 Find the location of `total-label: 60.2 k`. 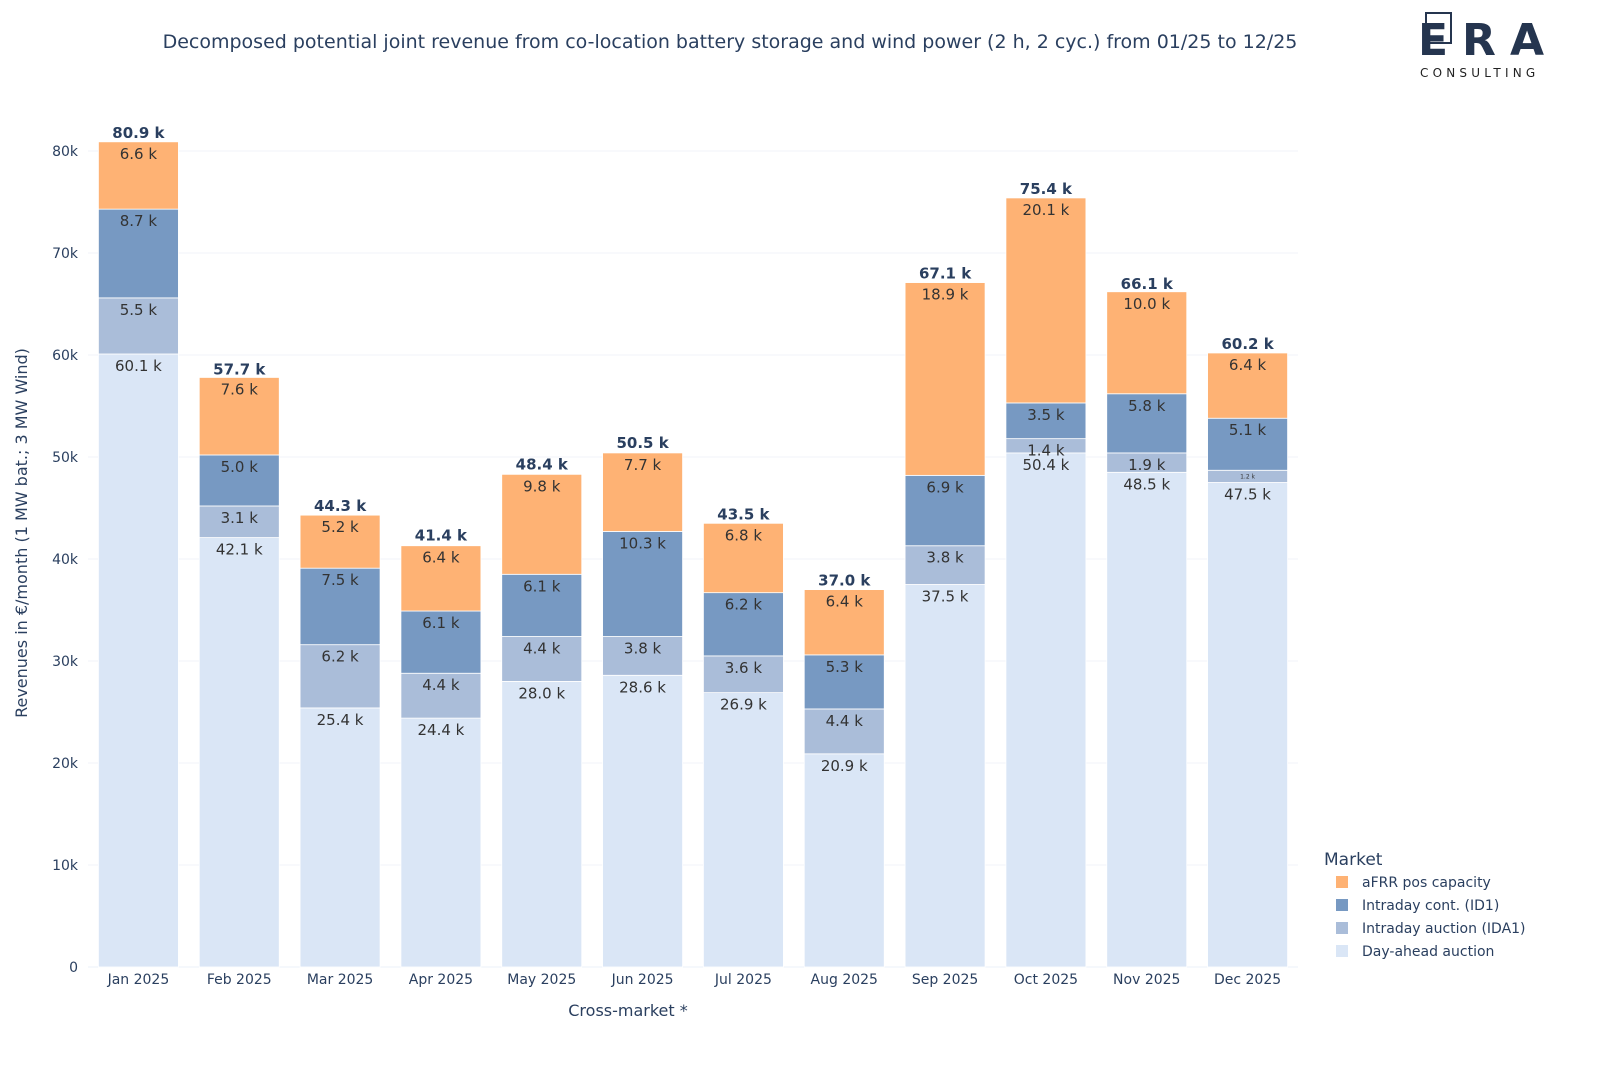

total-label: 60.2 k is located at coordinates (1247, 344).